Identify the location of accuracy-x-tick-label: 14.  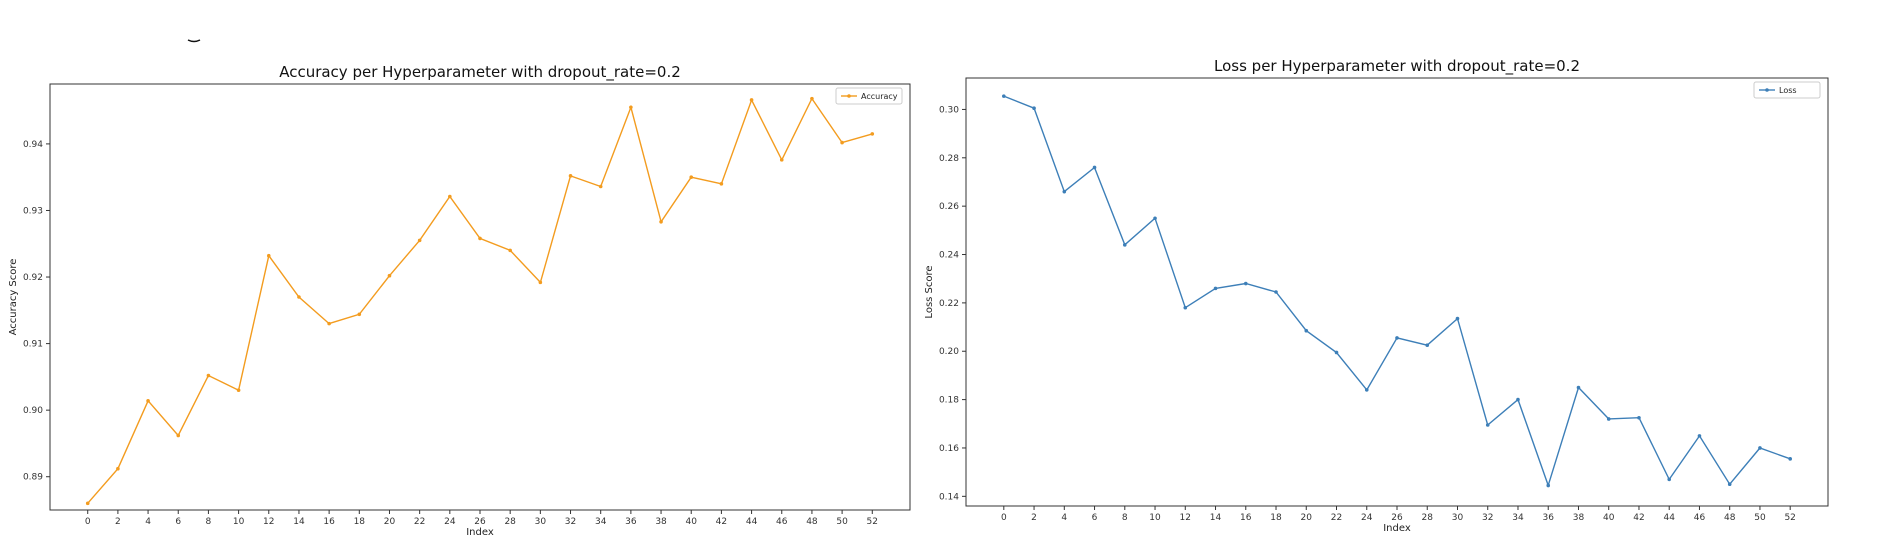
(299, 522).